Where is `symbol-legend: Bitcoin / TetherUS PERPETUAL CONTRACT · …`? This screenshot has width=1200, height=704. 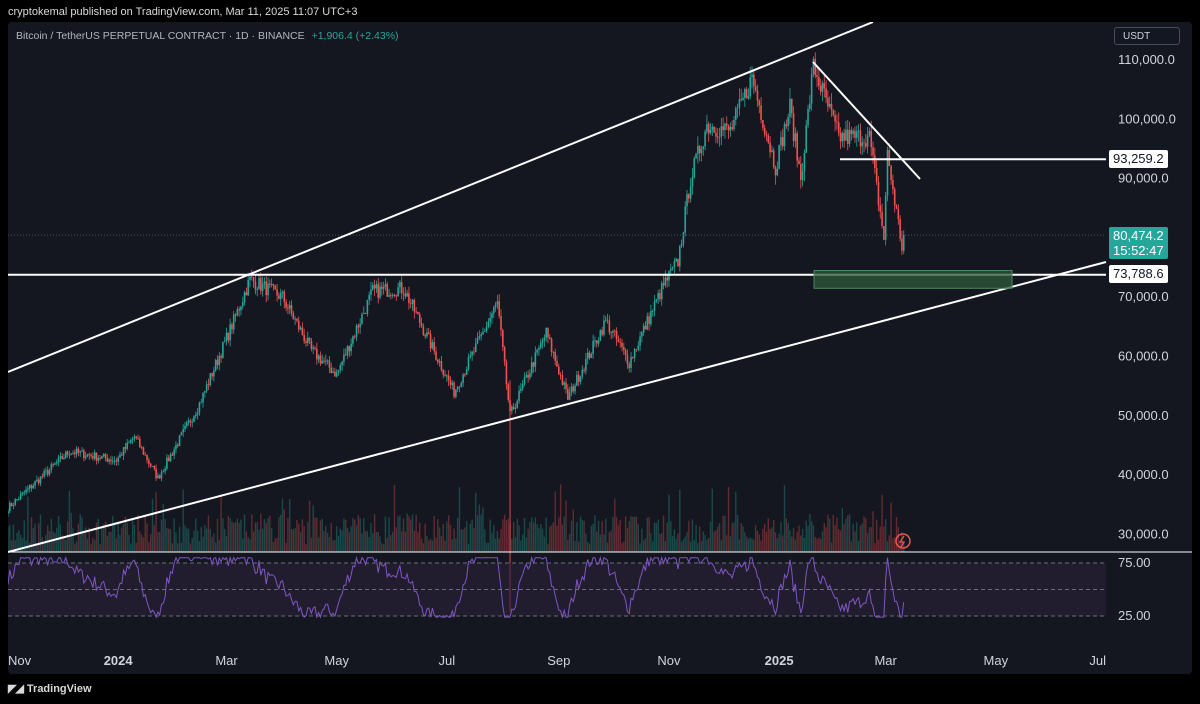 symbol-legend: Bitcoin / TetherUS PERPETUAL CONTRACT · … is located at coordinates (207, 36).